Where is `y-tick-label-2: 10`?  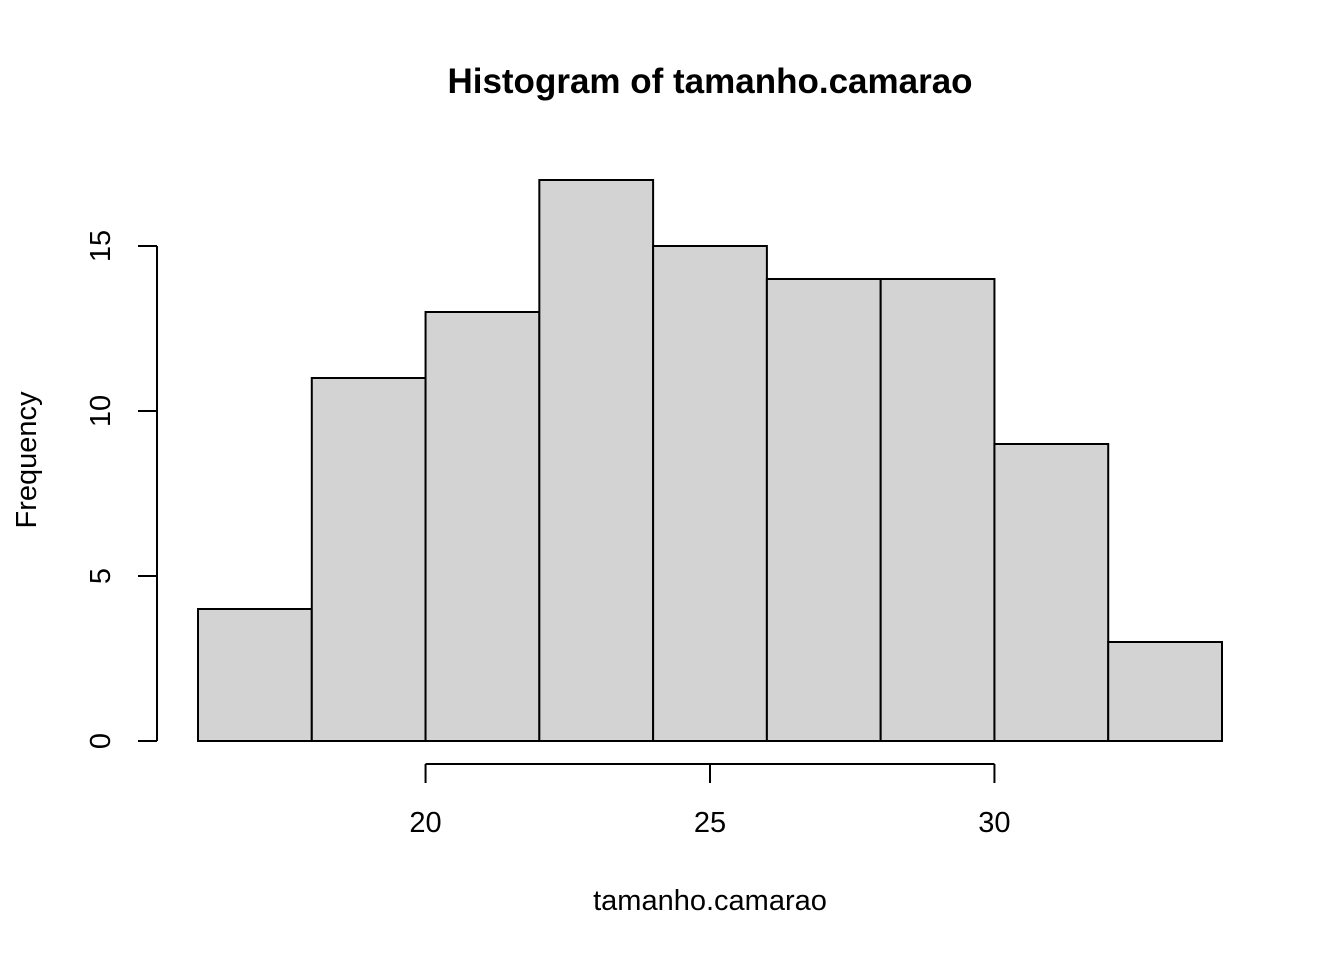 y-tick-label-2: 10 is located at coordinates (101, 411).